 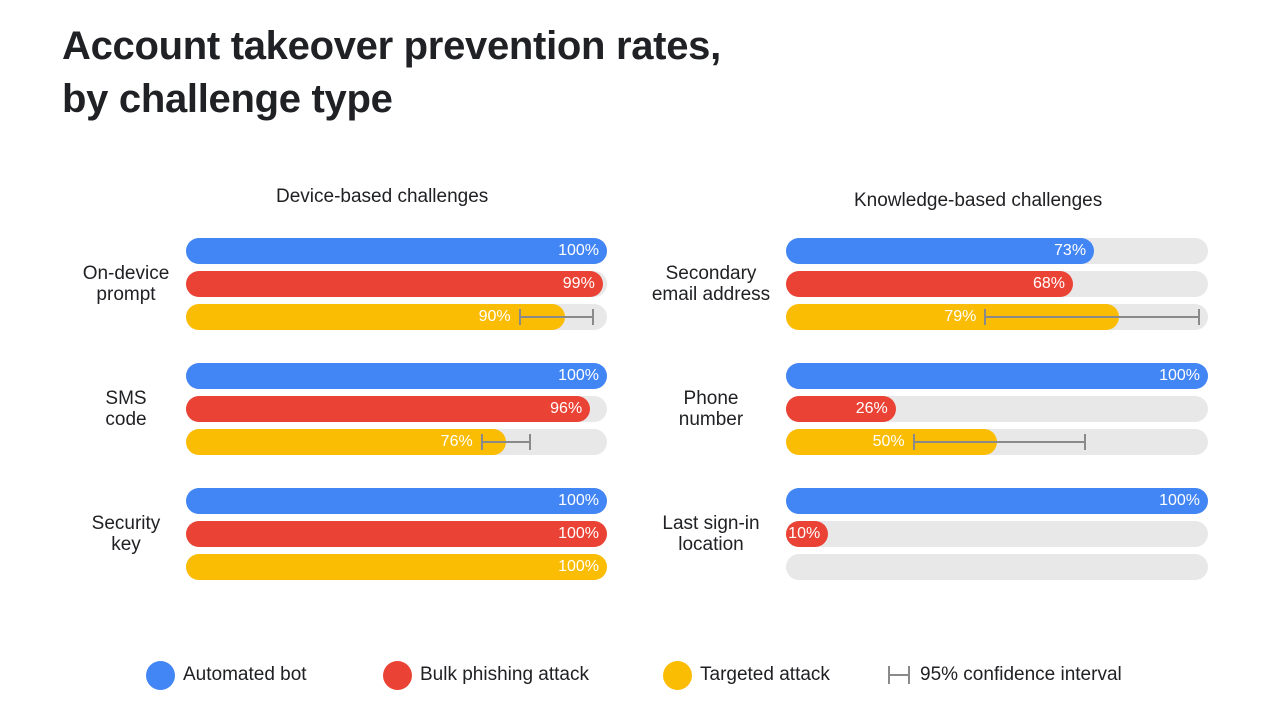 What do you see at coordinates (494, 316) in the screenshot?
I see `value-label: 90%` at bounding box center [494, 316].